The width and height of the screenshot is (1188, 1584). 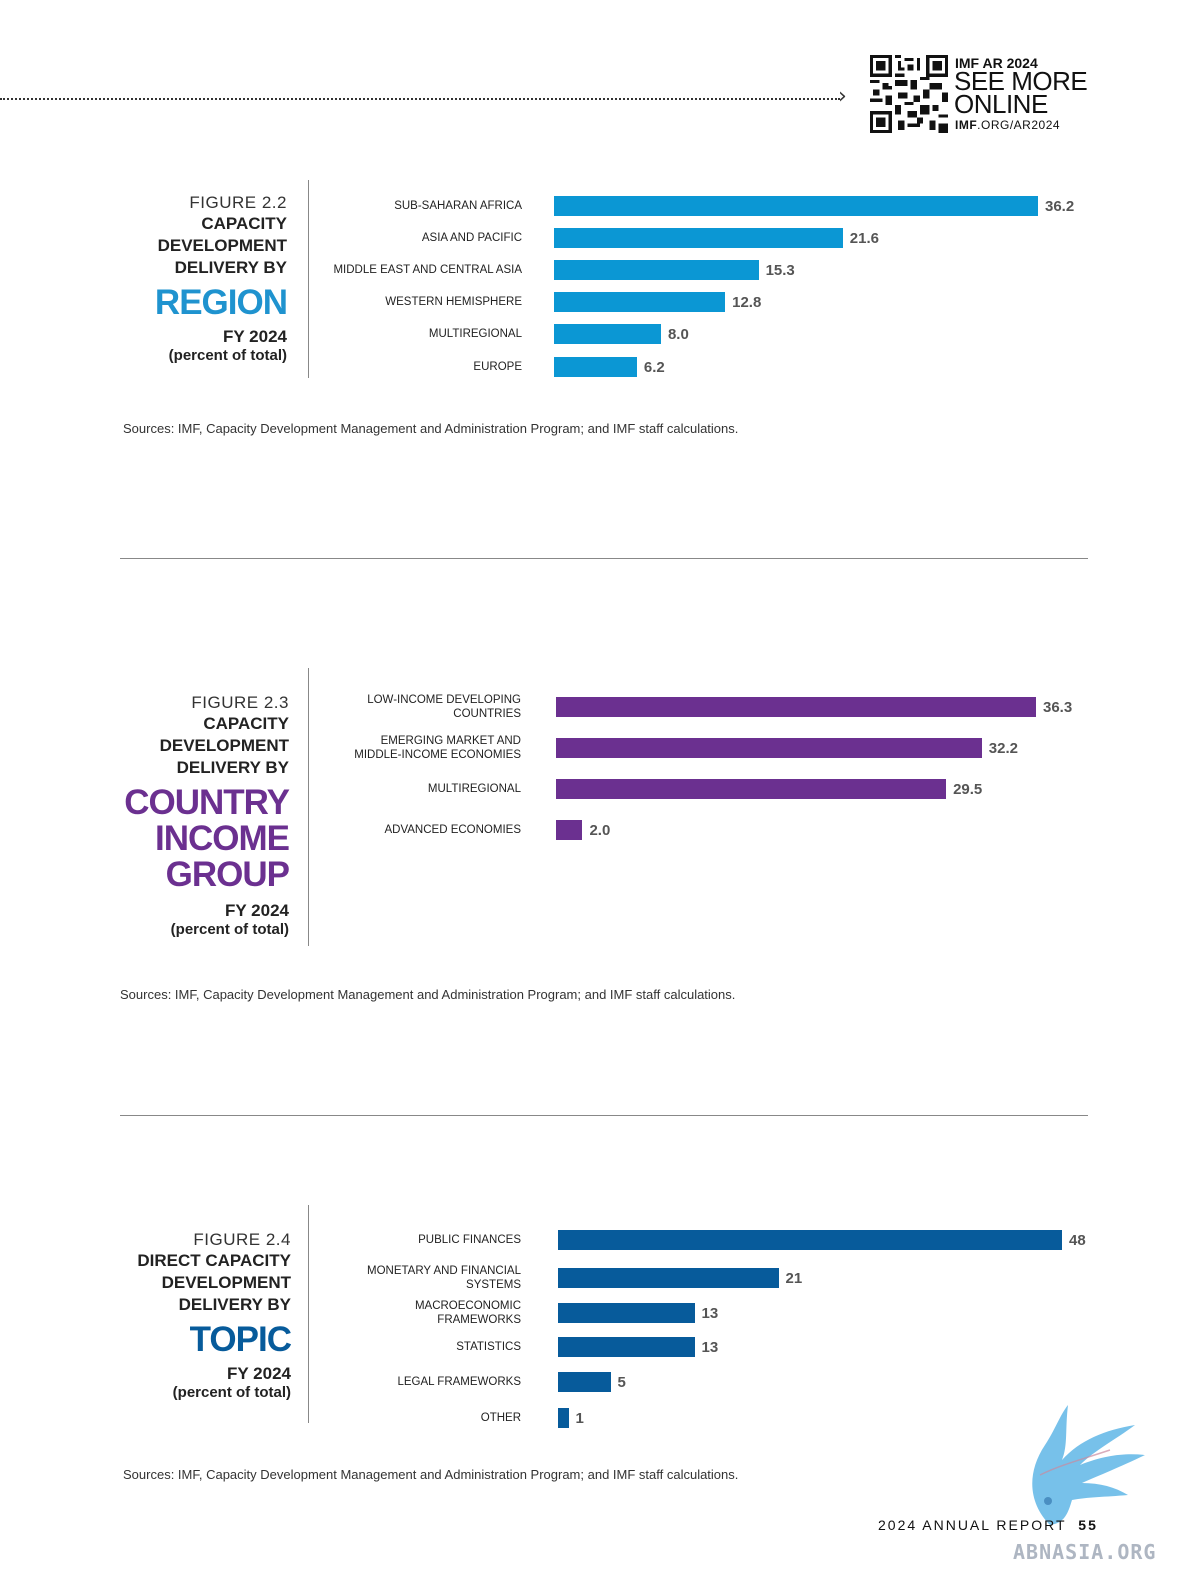 I want to click on url-bold: IMF, so click(x=966, y=125).